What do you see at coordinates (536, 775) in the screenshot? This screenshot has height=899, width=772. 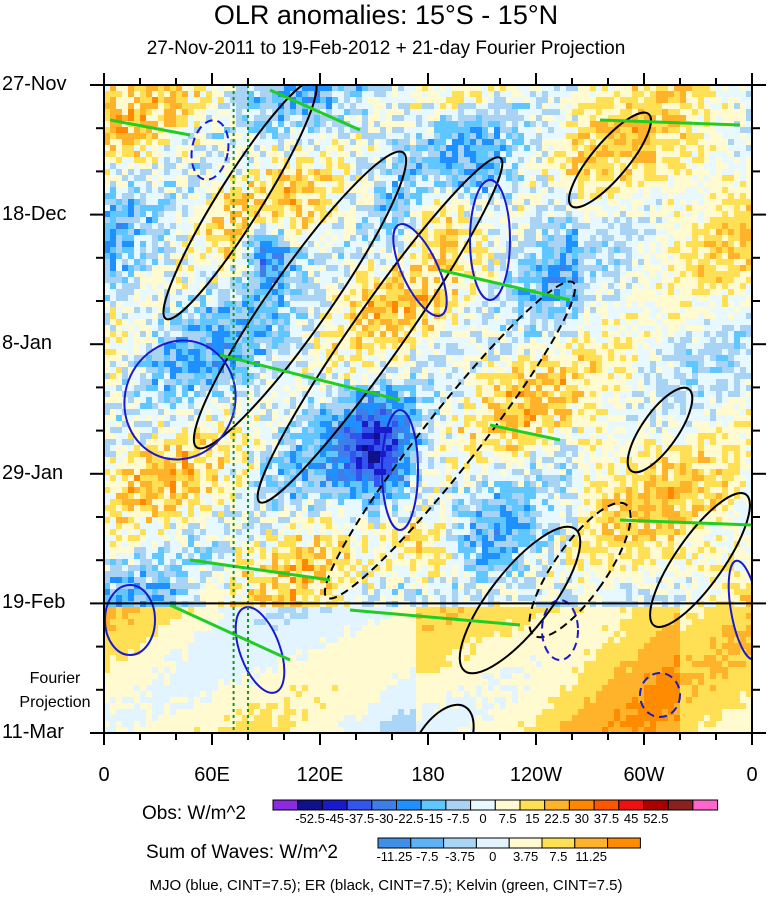 I see `x-tick-label: 120W` at bounding box center [536, 775].